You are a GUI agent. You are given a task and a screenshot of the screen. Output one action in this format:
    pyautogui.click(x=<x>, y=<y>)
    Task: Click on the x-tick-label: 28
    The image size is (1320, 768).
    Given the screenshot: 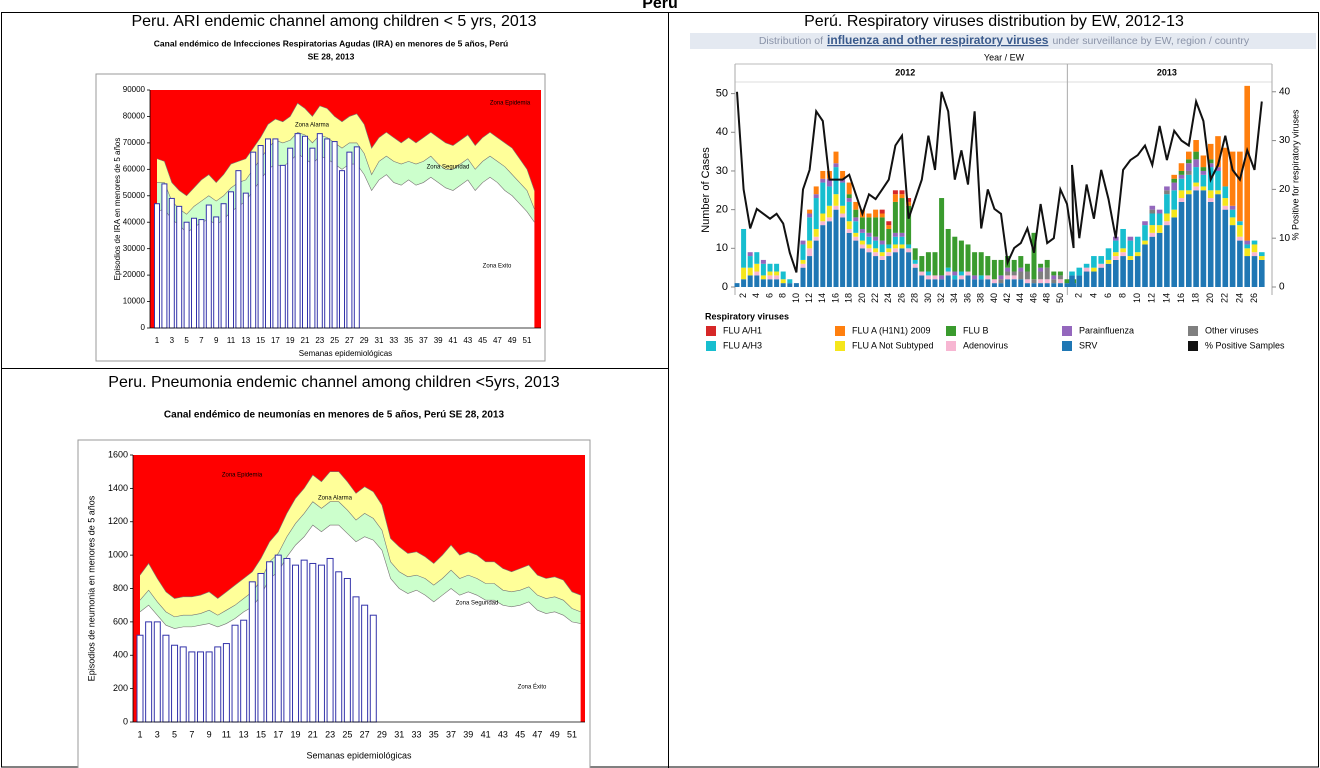 What is the action you would take?
    pyautogui.click(x=915, y=298)
    